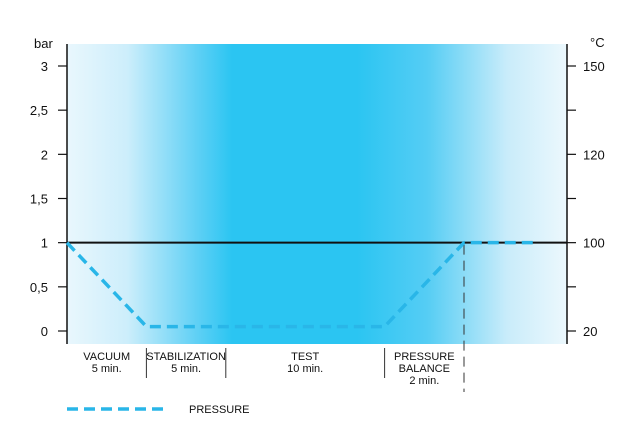  What do you see at coordinates (424, 381) in the screenshot?
I see `phase-label: 2 min.` at bounding box center [424, 381].